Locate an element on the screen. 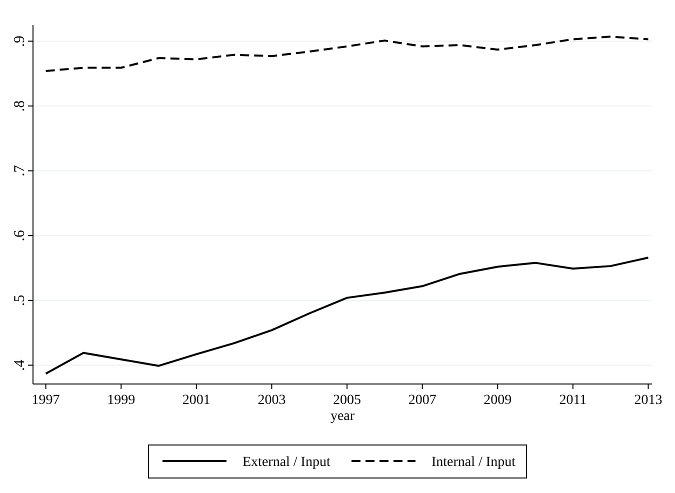 The height and width of the screenshot is (493, 675). x-tick-label: 2005 is located at coordinates (347, 400).